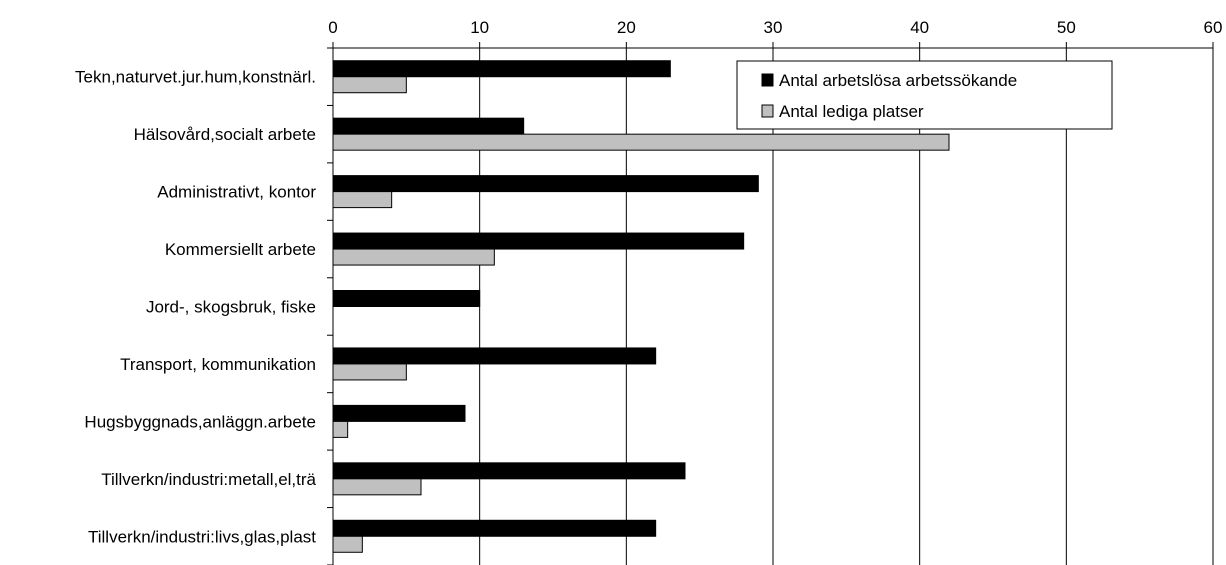  What do you see at coordinates (208, 479) in the screenshot?
I see `category-label: Tillverkn/industri:metall,el,trä` at bounding box center [208, 479].